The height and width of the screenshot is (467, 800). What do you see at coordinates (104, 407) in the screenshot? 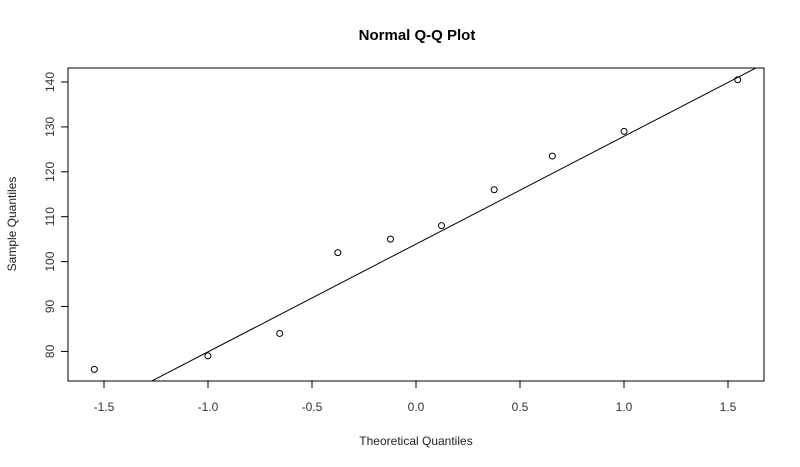
I see `x-tick-label: -1.5` at bounding box center [104, 407].